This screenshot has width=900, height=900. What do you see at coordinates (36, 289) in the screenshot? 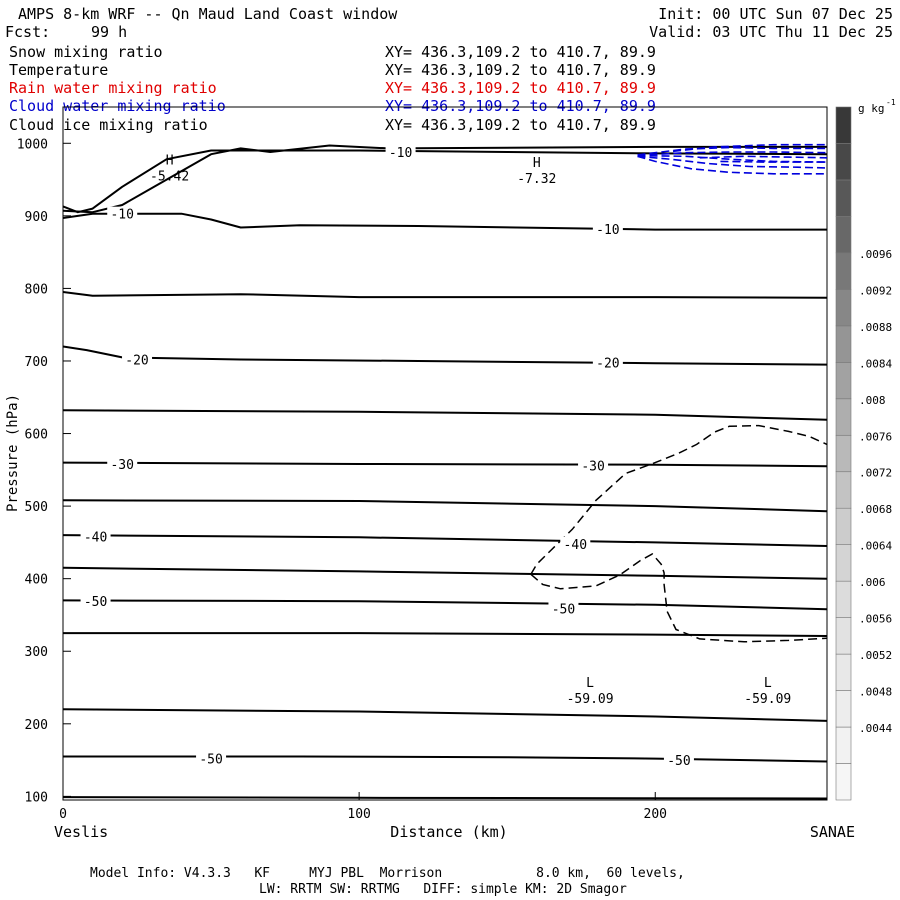
I see `y-tick-label-7: 800` at bounding box center [36, 289].